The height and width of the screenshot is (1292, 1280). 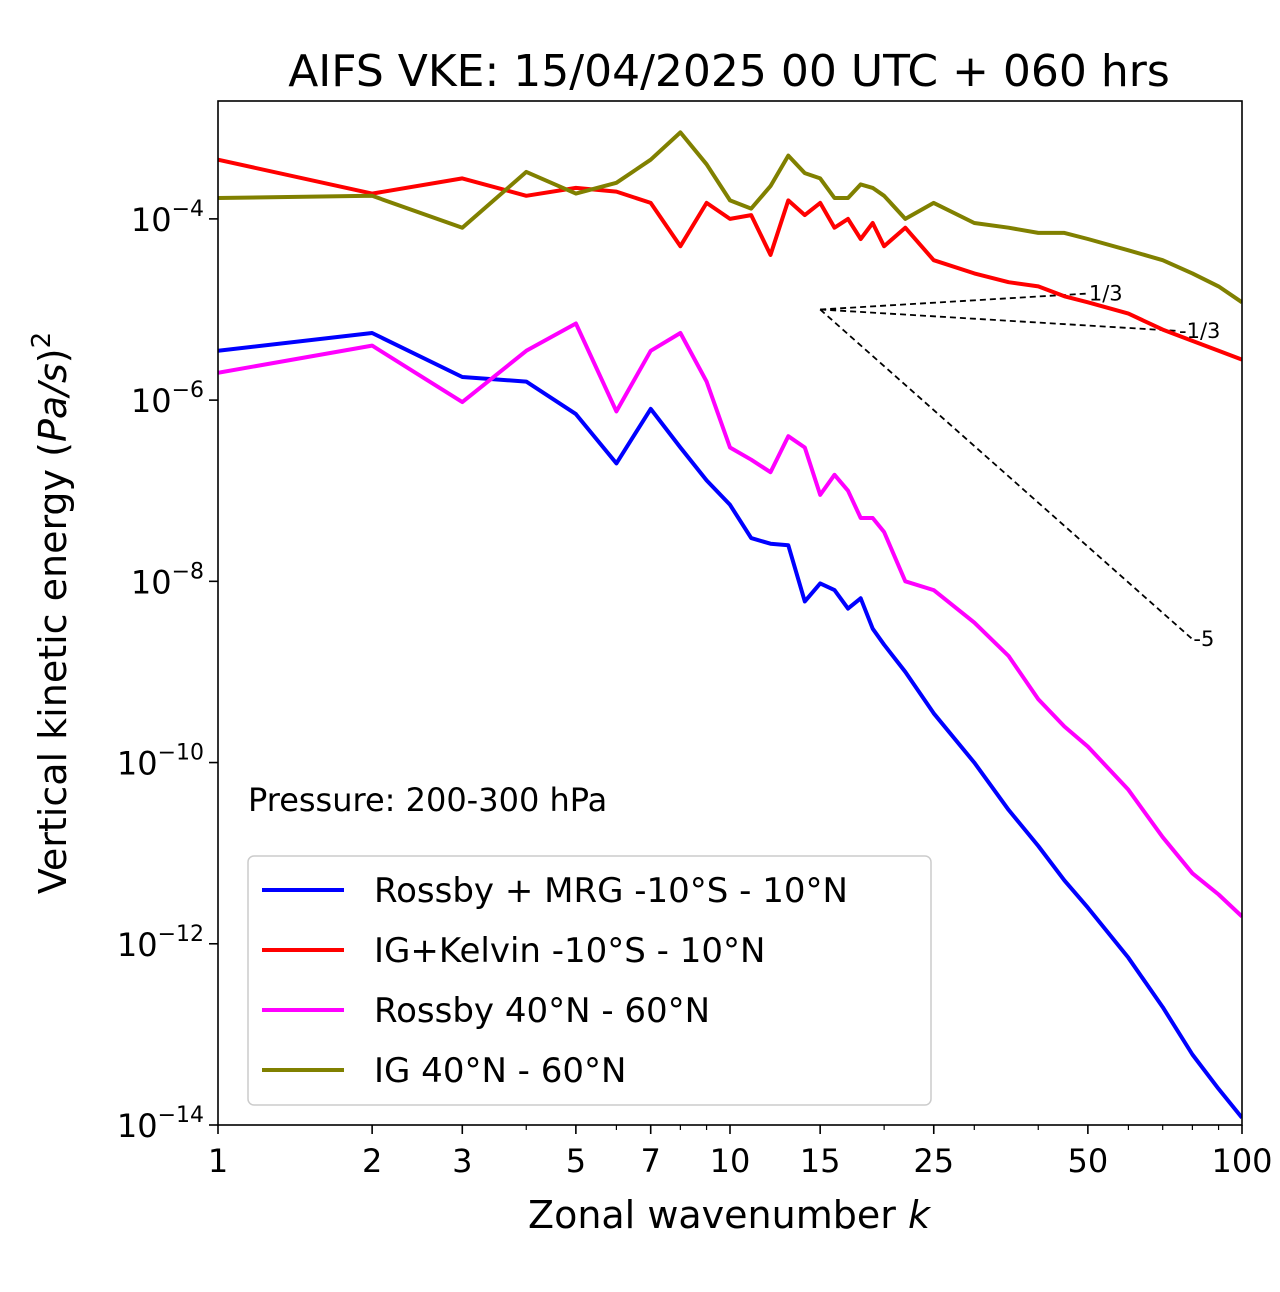 What do you see at coordinates (933, 1161) in the screenshot?
I see `x-tick-label: 25` at bounding box center [933, 1161].